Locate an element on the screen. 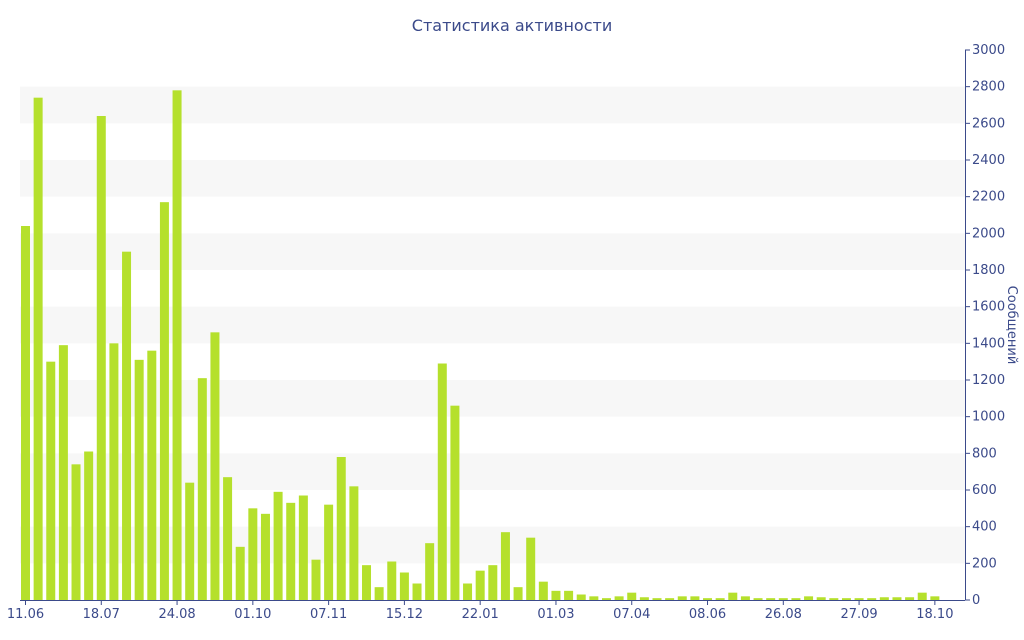 Image resolution: width=1024 pixels, height=640 pixels. x-tick-label: 08.06 is located at coordinates (707, 614).